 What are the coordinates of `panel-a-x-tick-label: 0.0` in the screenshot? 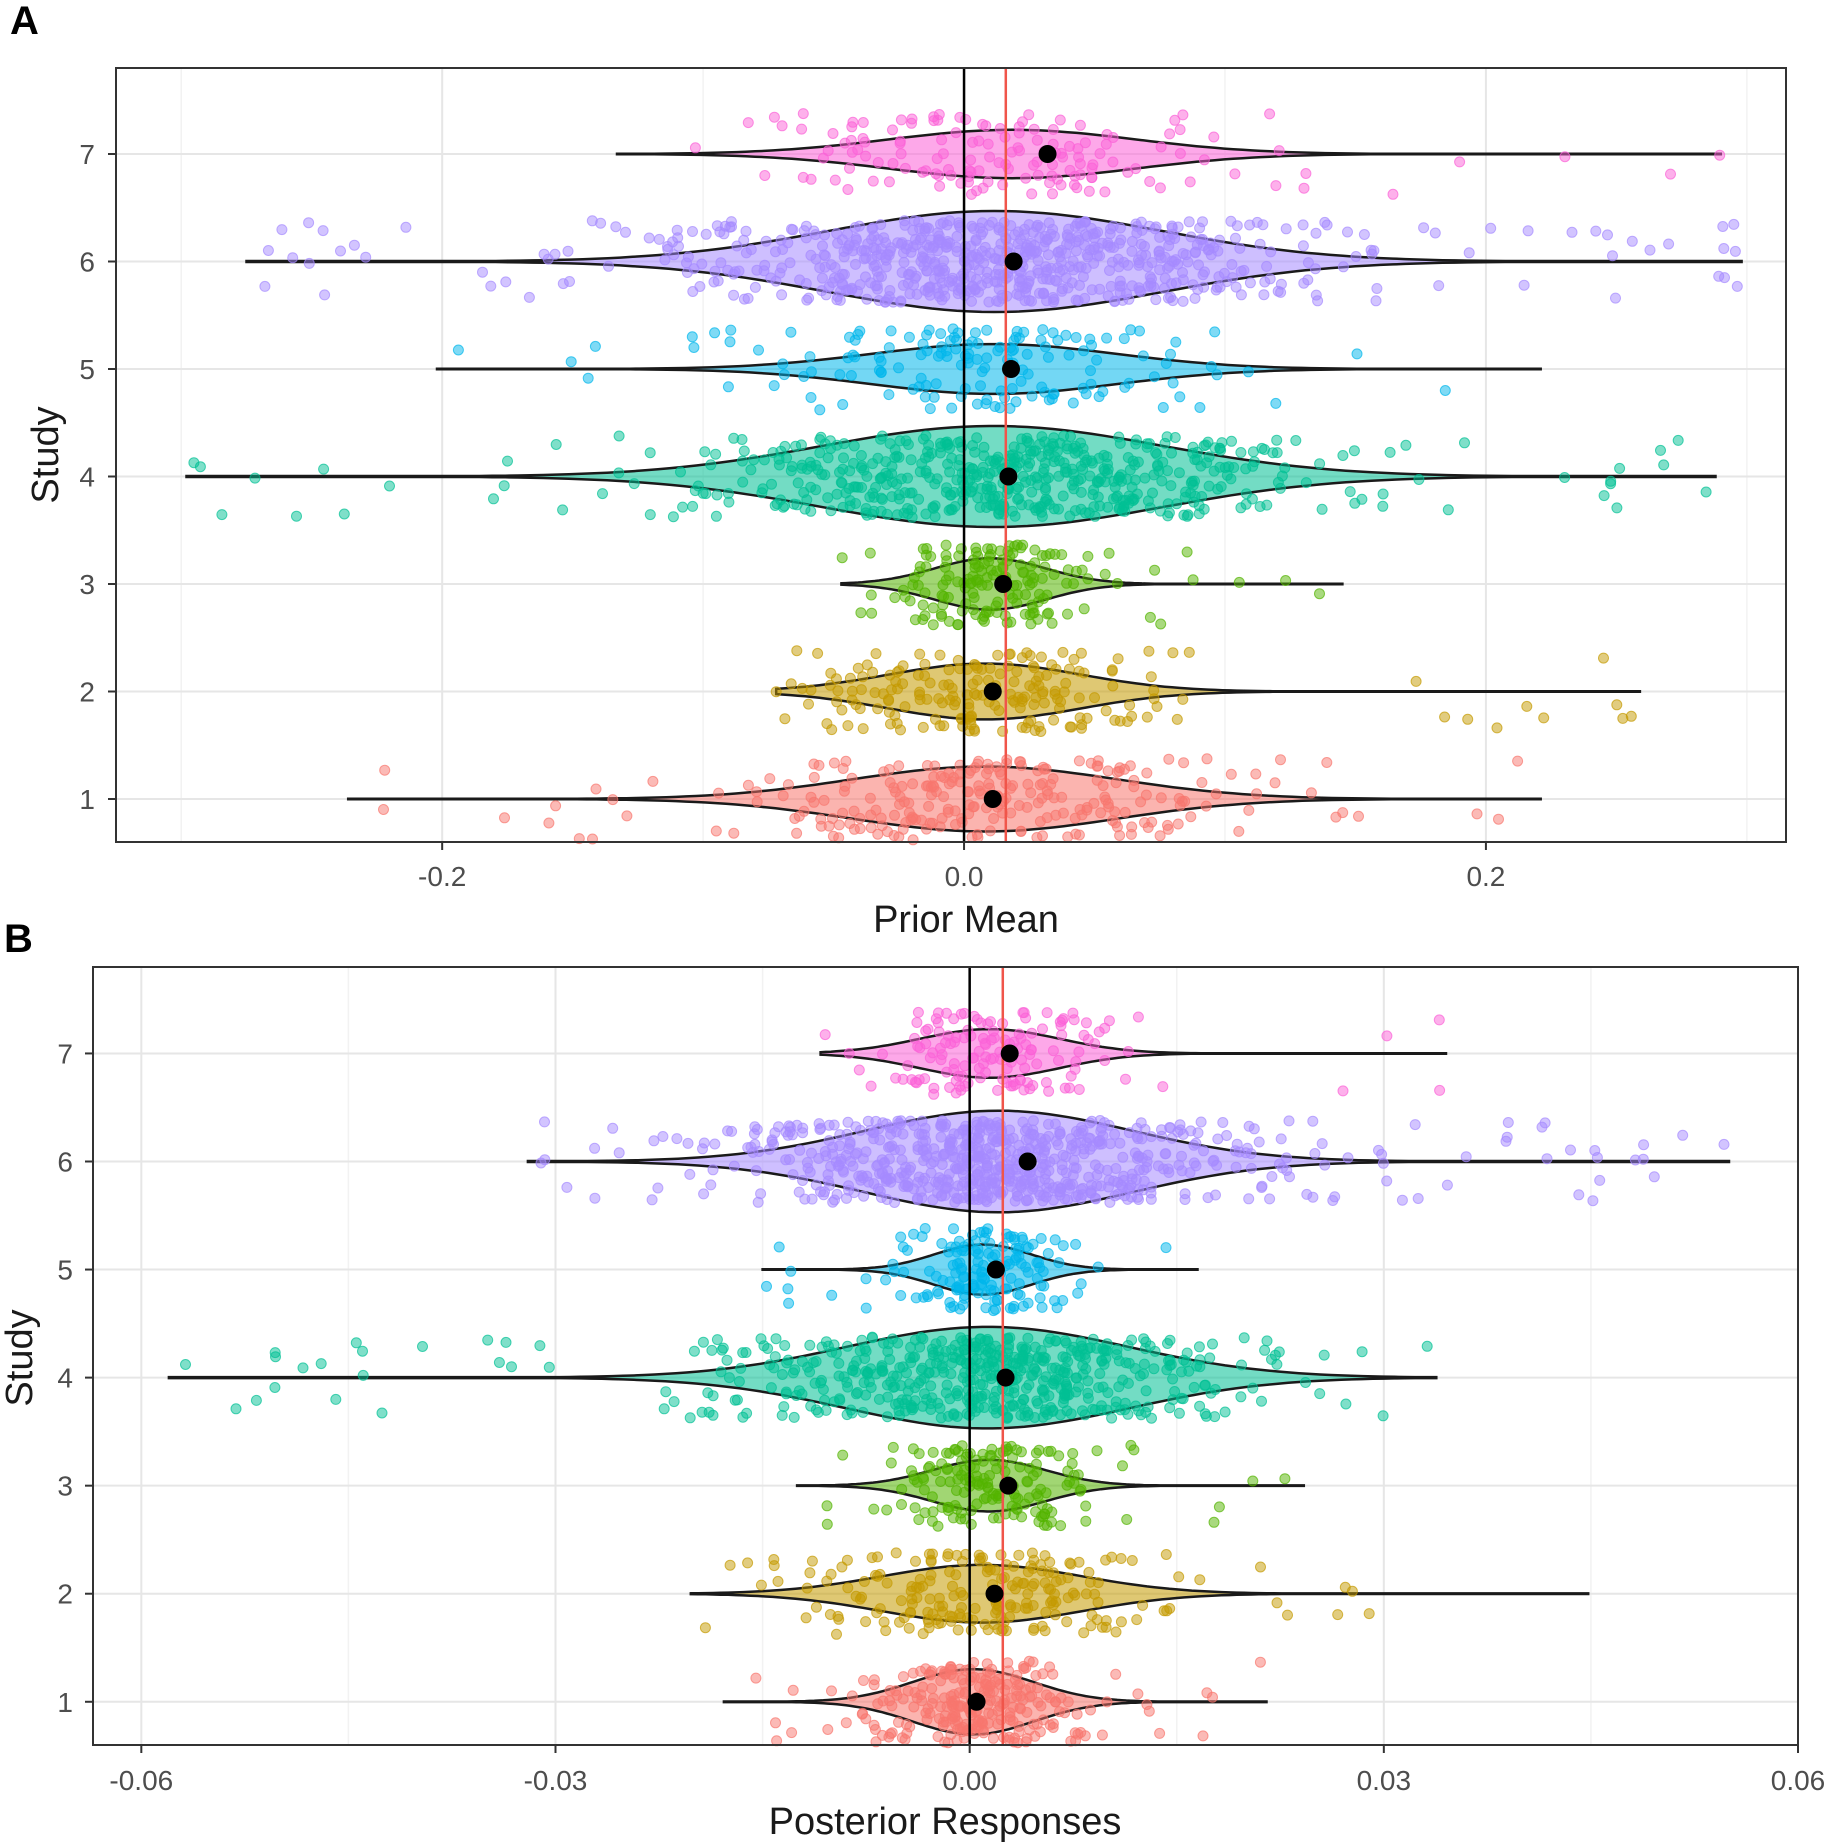 It's located at (964, 876).